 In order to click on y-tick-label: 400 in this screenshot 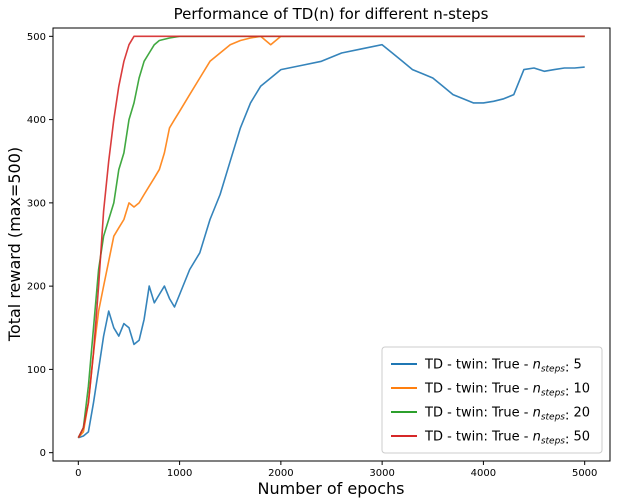, I will do `click(36, 120)`.